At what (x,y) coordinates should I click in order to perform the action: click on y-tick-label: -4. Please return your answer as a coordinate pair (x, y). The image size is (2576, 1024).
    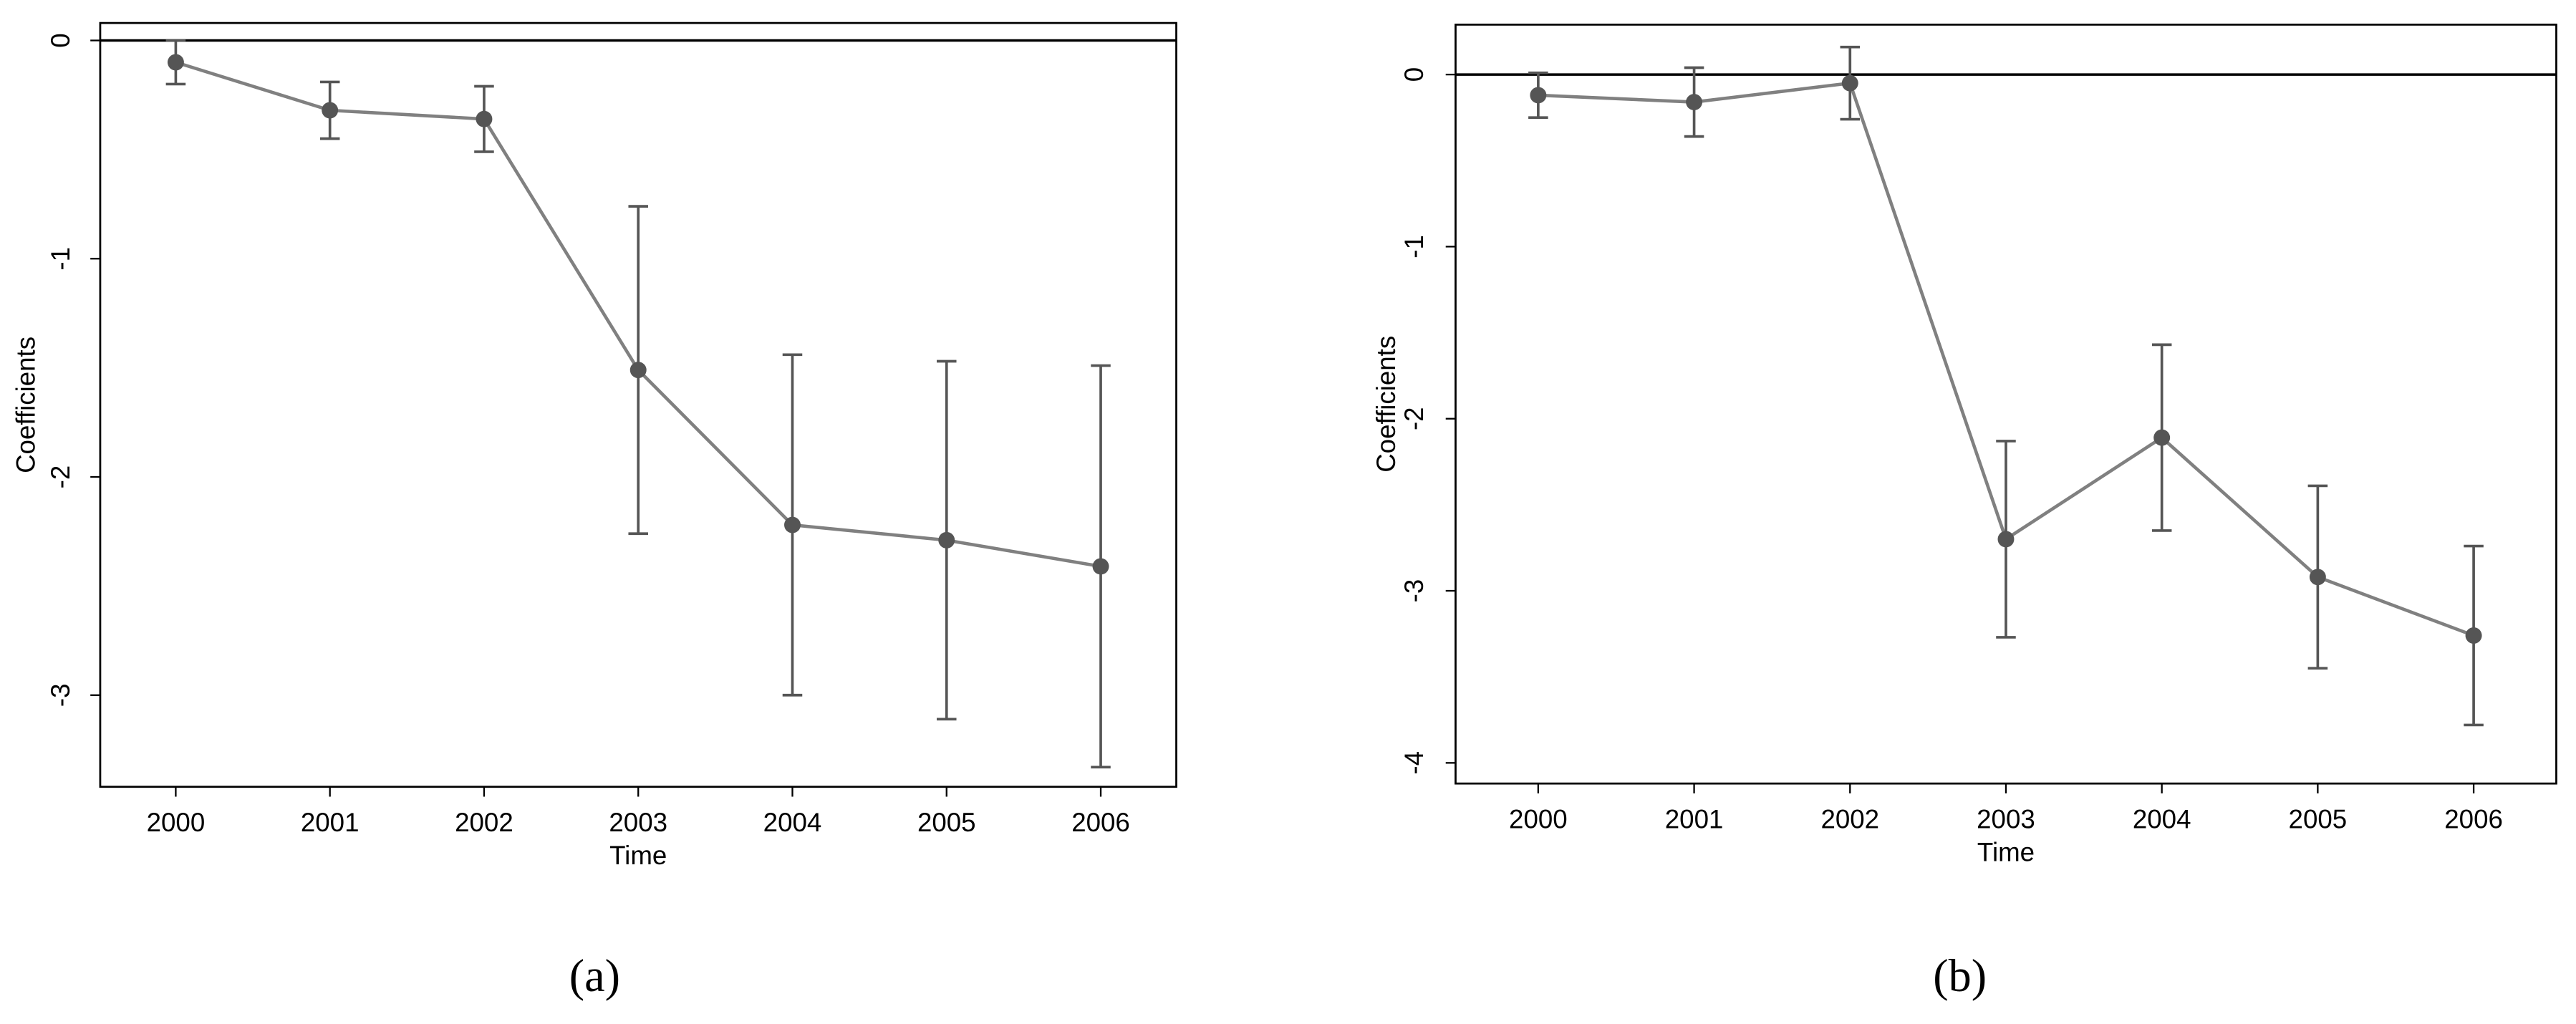
    Looking at the image, I should click on (1414, 763).